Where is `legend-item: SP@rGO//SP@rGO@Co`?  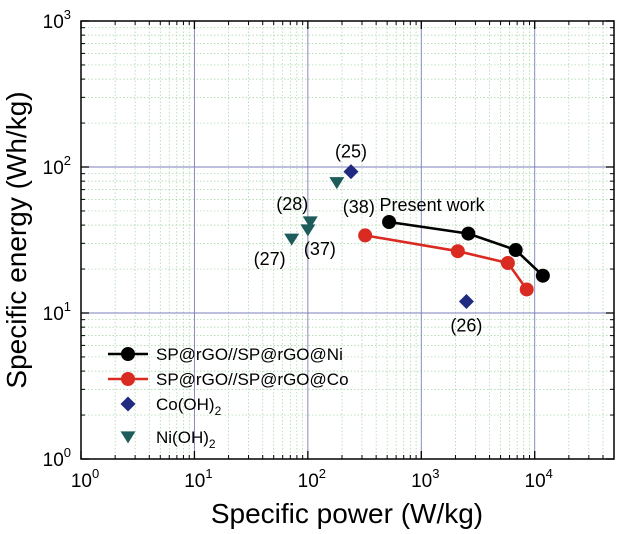
legend-item: SP@rGO//SP@rGO@Co is located at coordinates (228, 379).